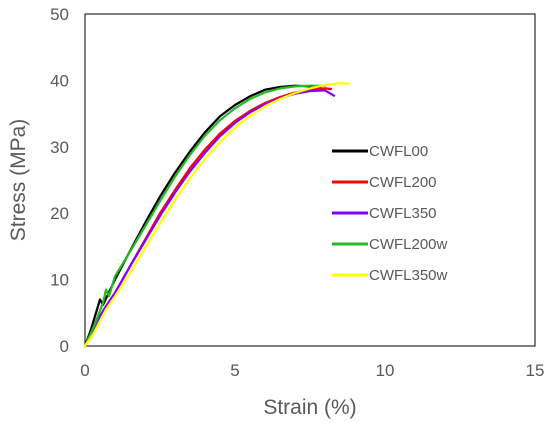 The height and width of the screenshot is (423, 550). Describe the element at coordinates (234, 370) in the screenshot. I see `x-tick-label: 5` at that location.